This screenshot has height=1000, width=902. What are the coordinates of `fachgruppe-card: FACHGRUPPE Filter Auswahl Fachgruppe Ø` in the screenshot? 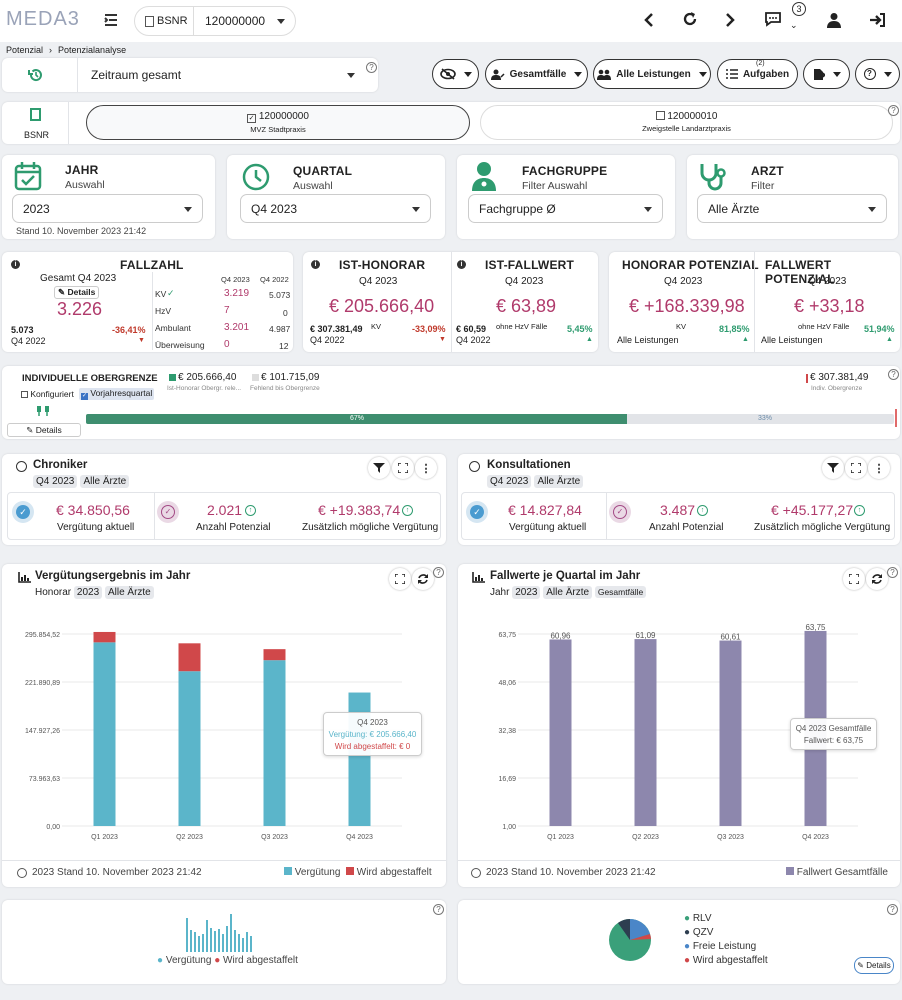 It's located at (566, 197).